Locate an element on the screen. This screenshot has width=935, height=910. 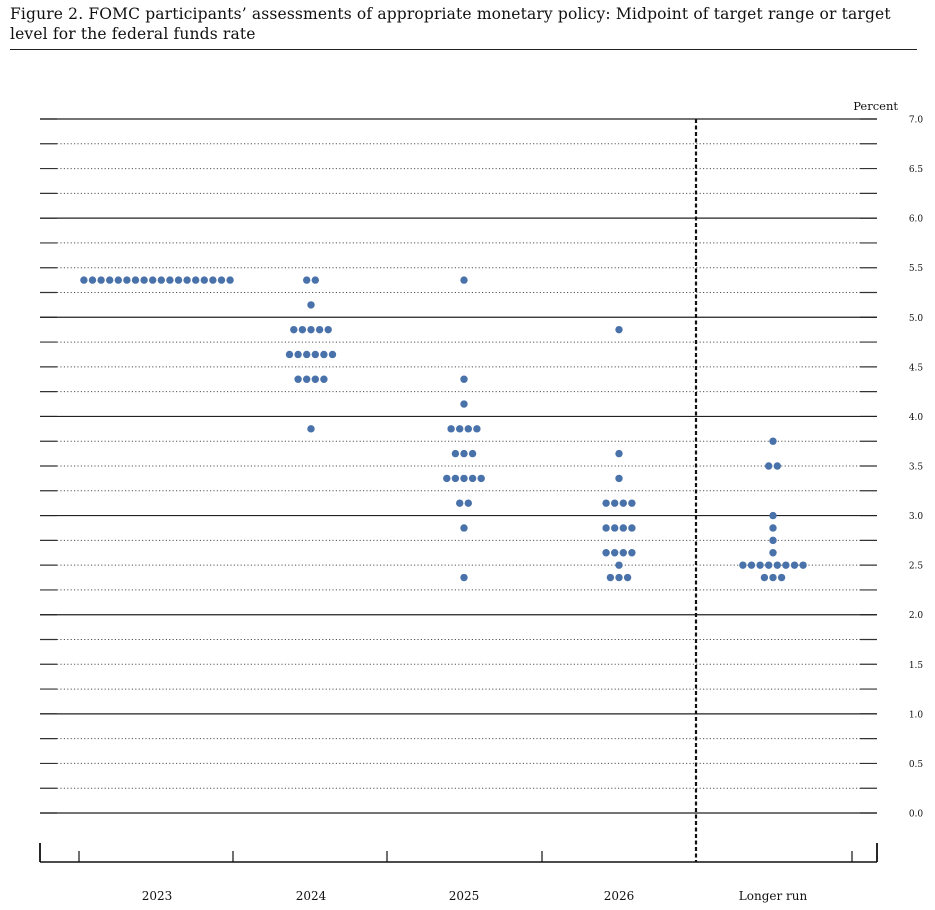
x-category-label: 2026 is located at coordinates (619, 896).